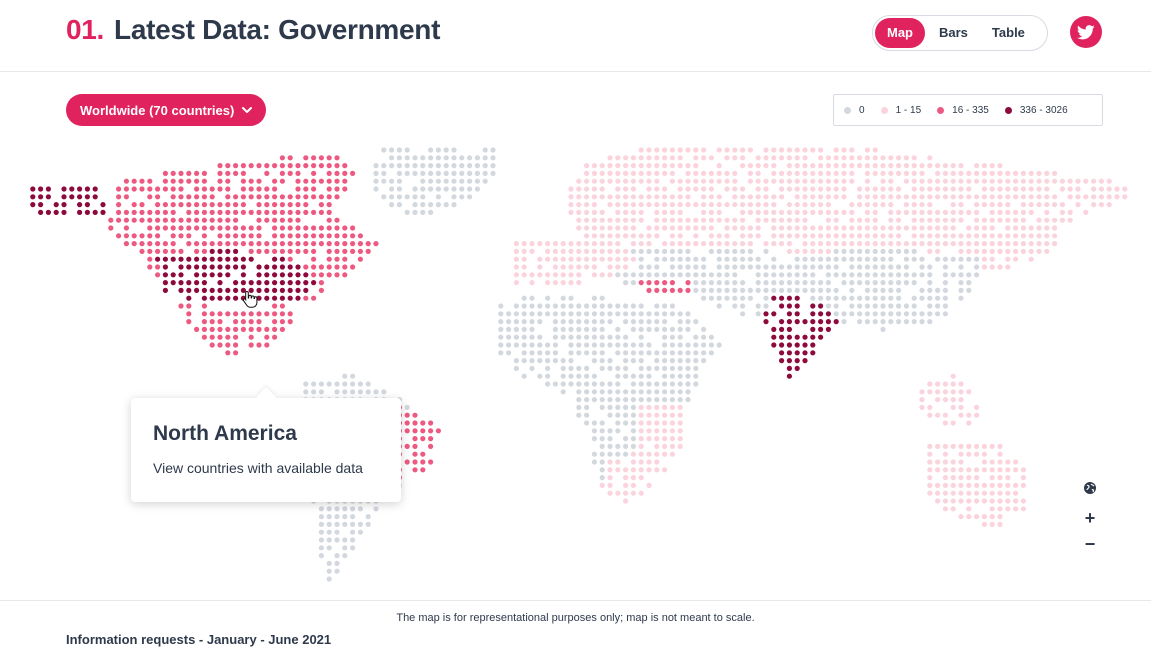 This screenshot has width=1151, height=651. I want to click on reset-view-button, so click(1090, 488).